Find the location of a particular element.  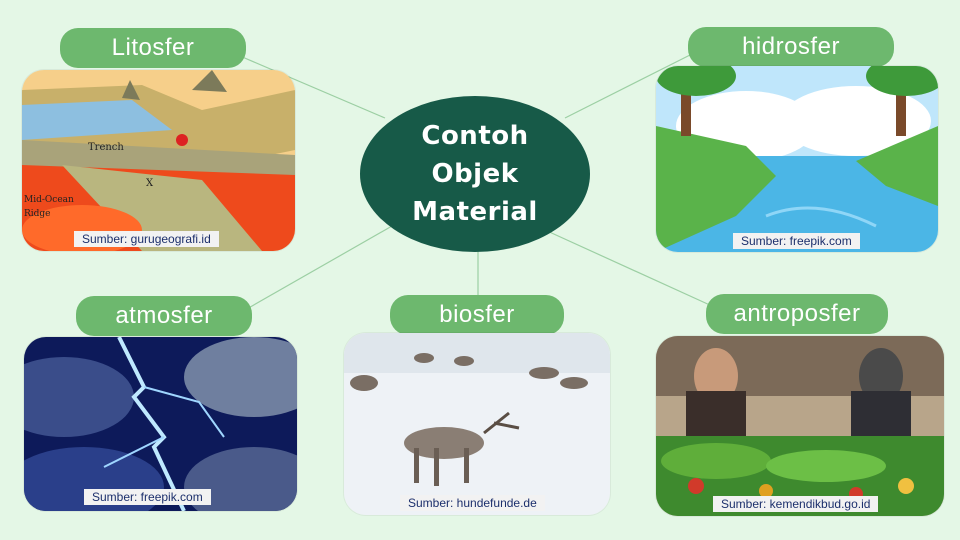

pill-hidrosfer: hidrosfer is located at coordinates (791, 47).